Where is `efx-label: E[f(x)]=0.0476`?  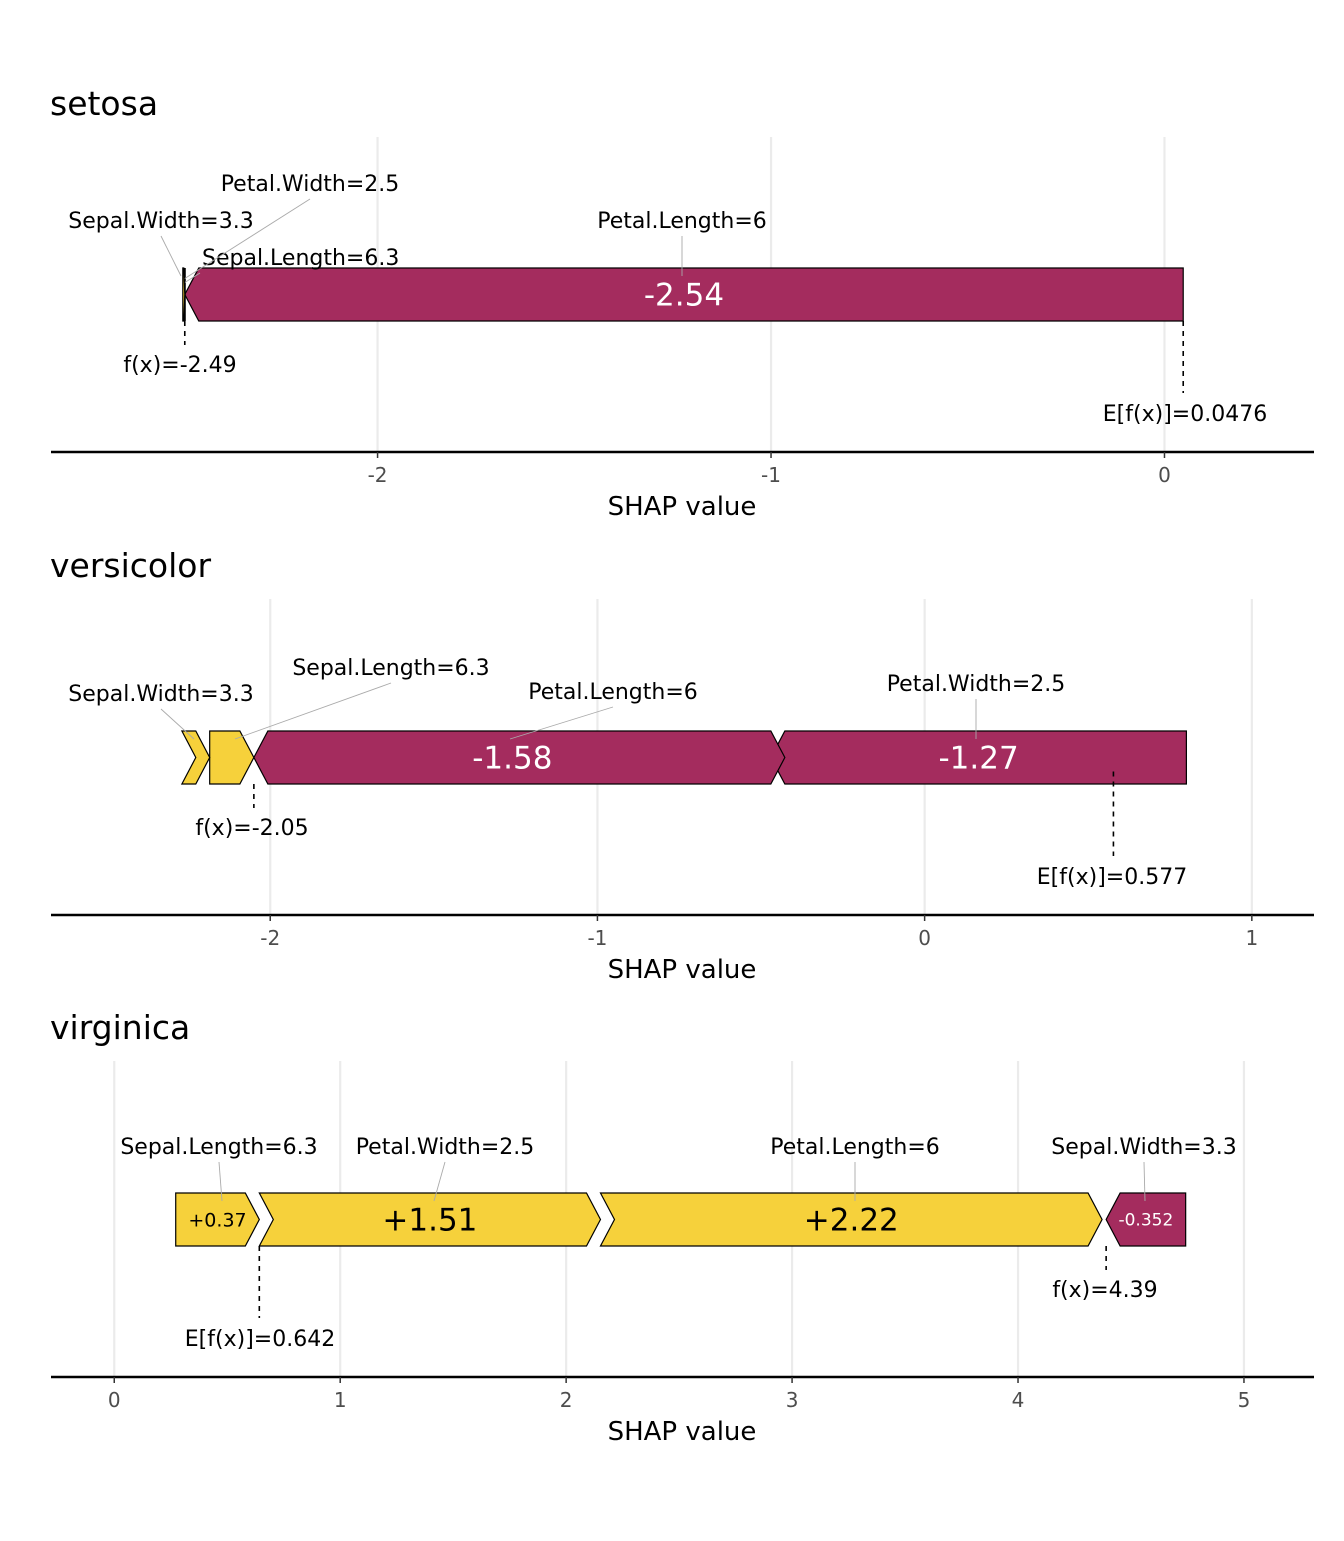 efx-label: E[f(x)]=0.0476 is located at coordinates (1185, 414).